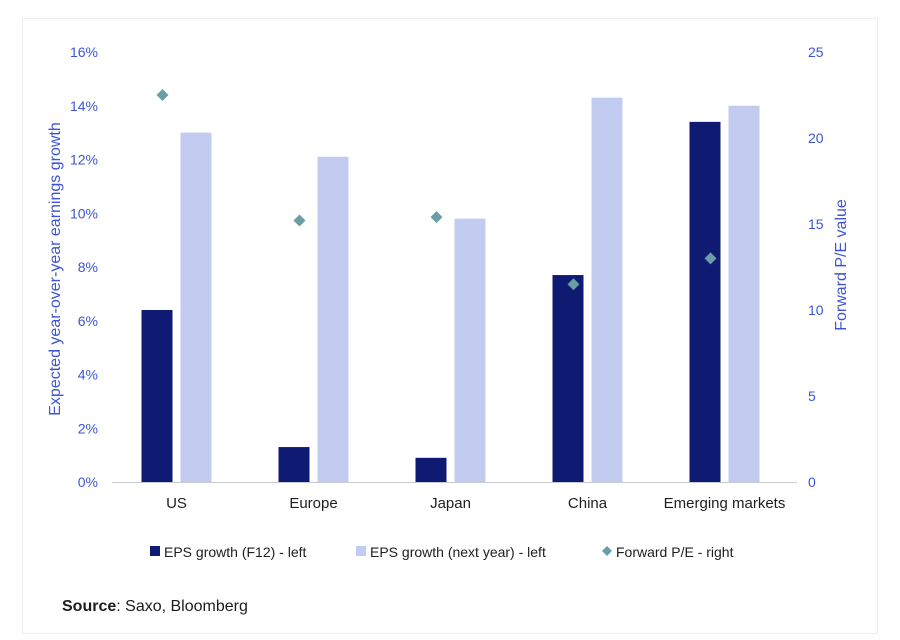  What do you see at coordinates (812, 482) in the screenshot?
I see `right-tick-label: 0` at bounding box center [812, 482].